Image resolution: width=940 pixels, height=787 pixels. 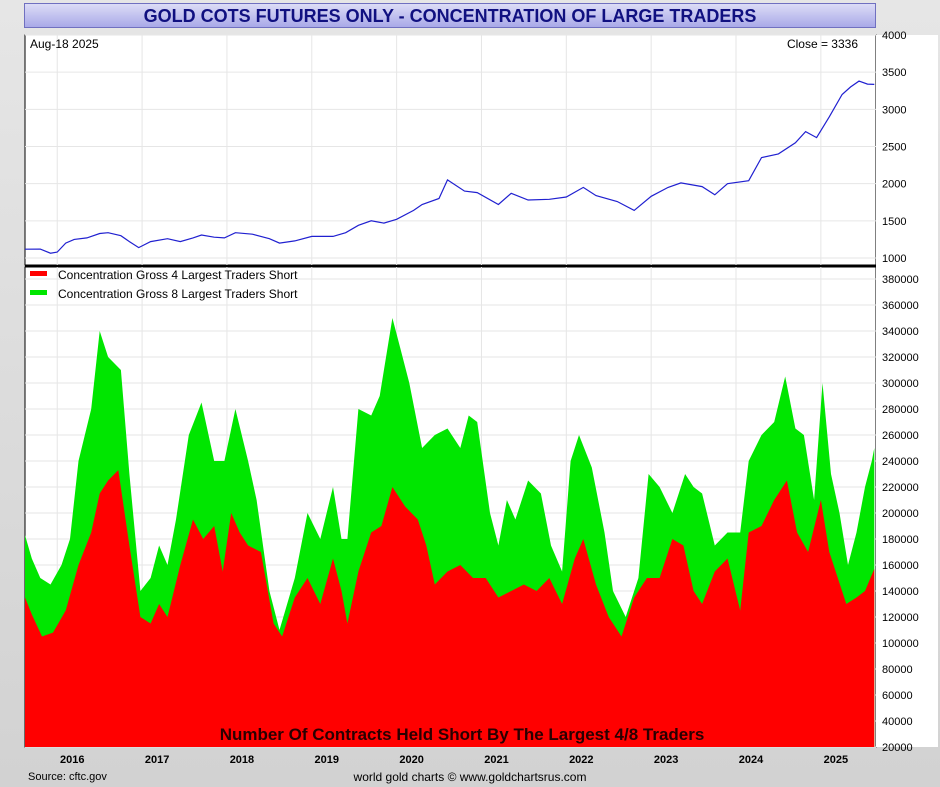 I want to click on price-y-axis: 1000 1500 2000 2500 3000 3500 4000, so click(x=894, y=147).